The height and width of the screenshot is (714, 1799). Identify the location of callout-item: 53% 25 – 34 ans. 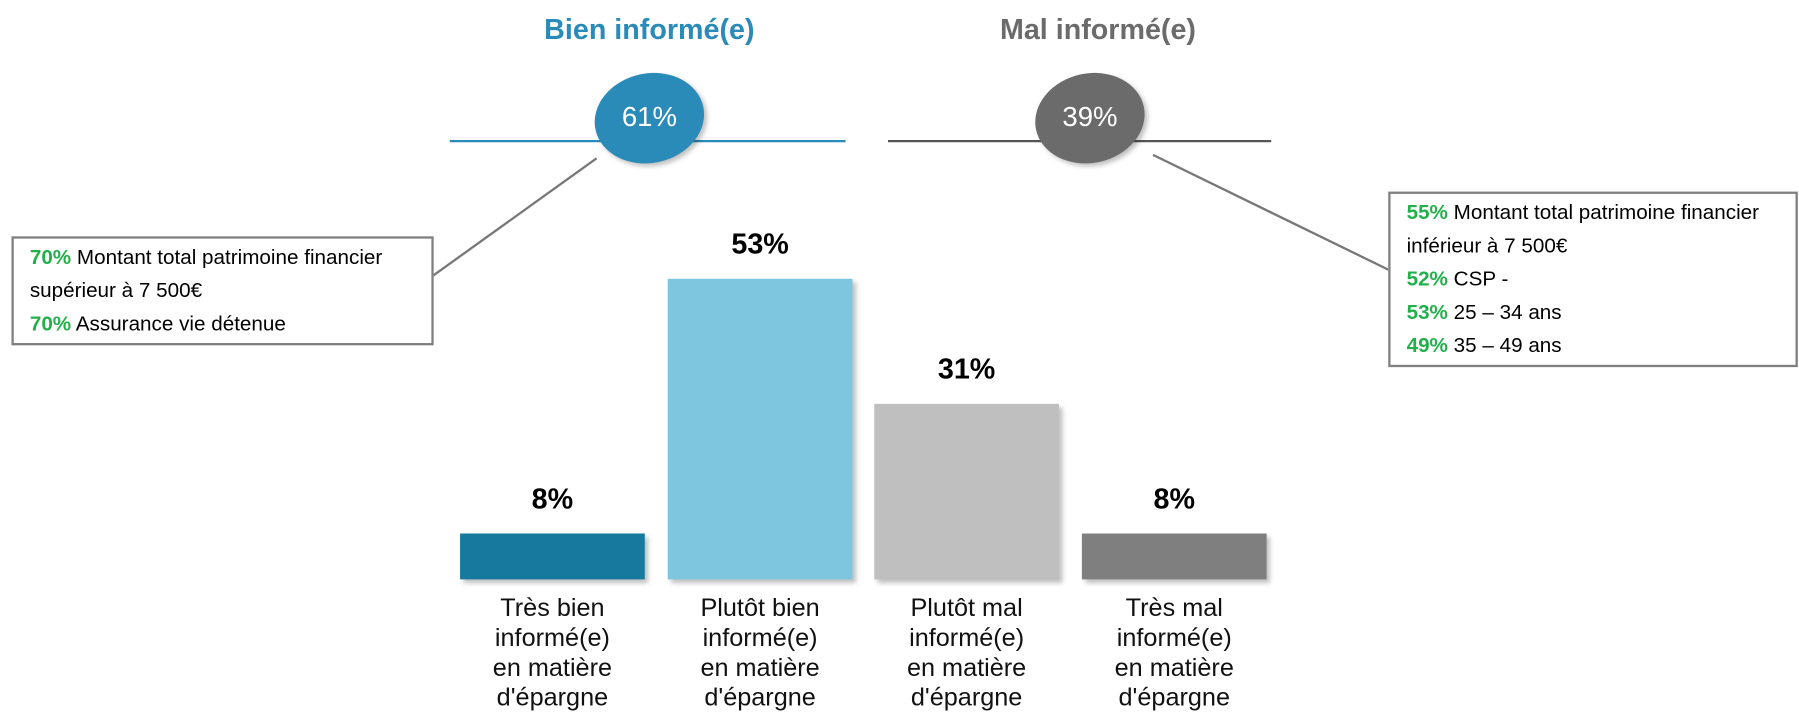
(1593, 312).